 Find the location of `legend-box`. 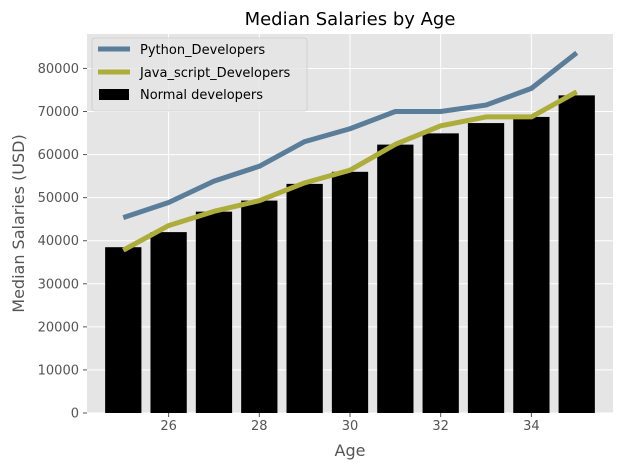

legend-box is located at coordinates (199, 74).